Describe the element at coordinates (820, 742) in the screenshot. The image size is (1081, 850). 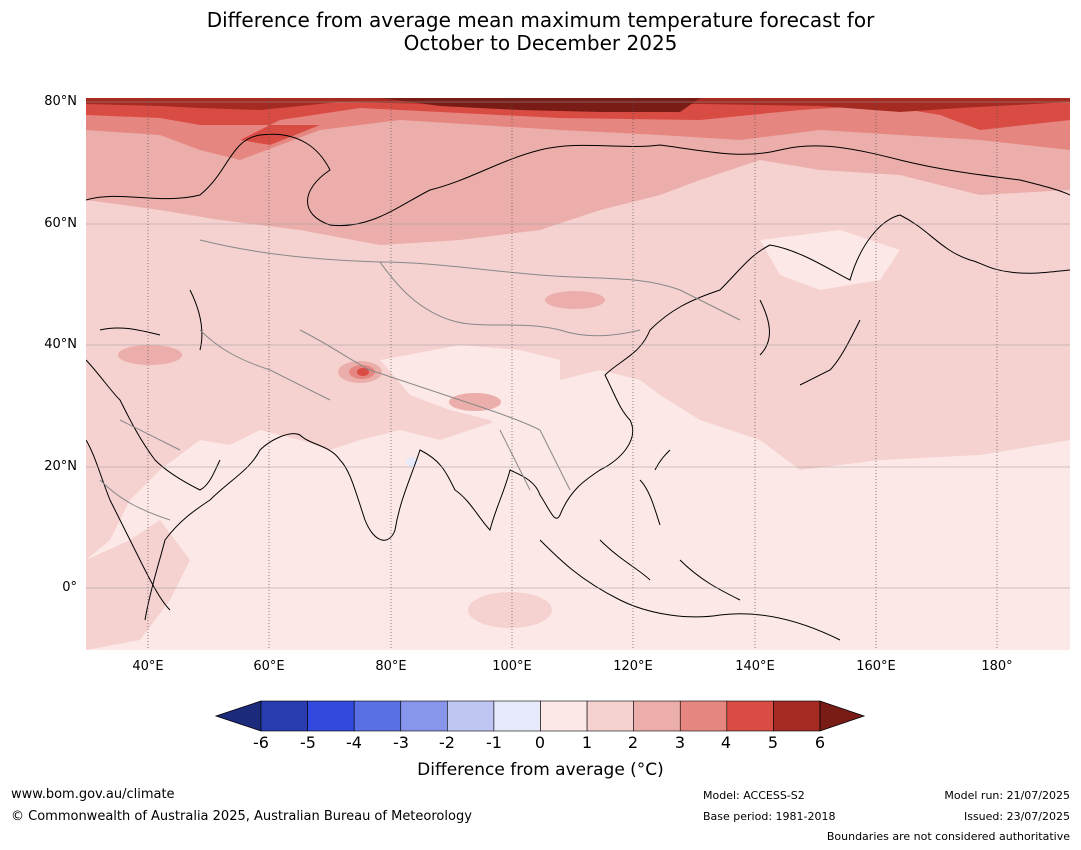
I see `colorbar-tick-label: 6` at that location.